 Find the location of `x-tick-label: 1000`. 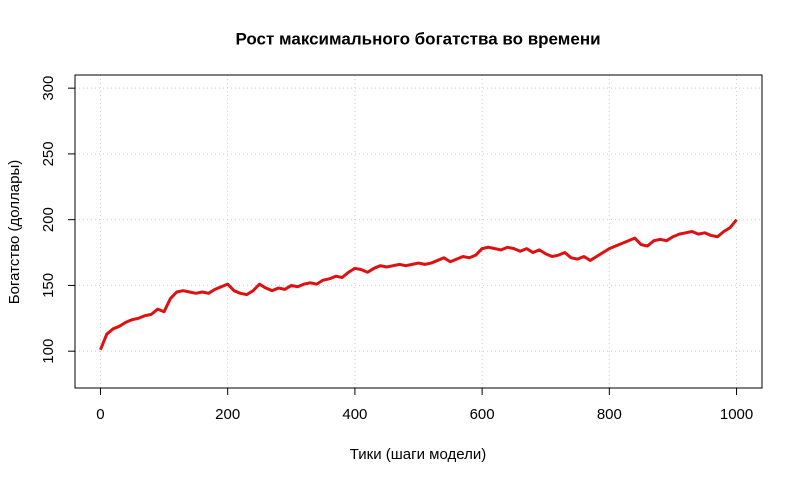

x-tick-label: 1000 is located at coordinates (736, 414).